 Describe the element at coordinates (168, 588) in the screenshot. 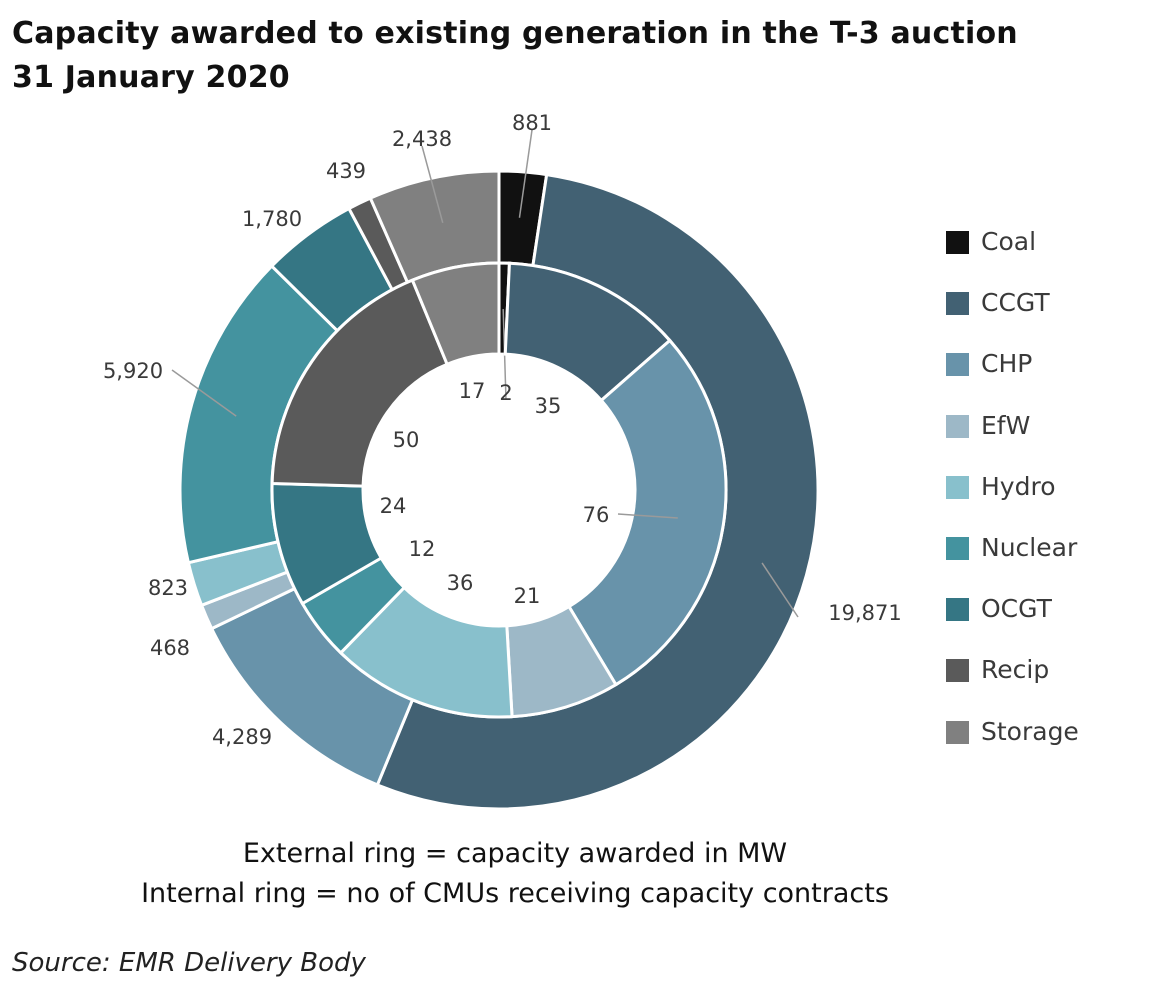

I see `outer-ring-label-hydro: 823` at that location.